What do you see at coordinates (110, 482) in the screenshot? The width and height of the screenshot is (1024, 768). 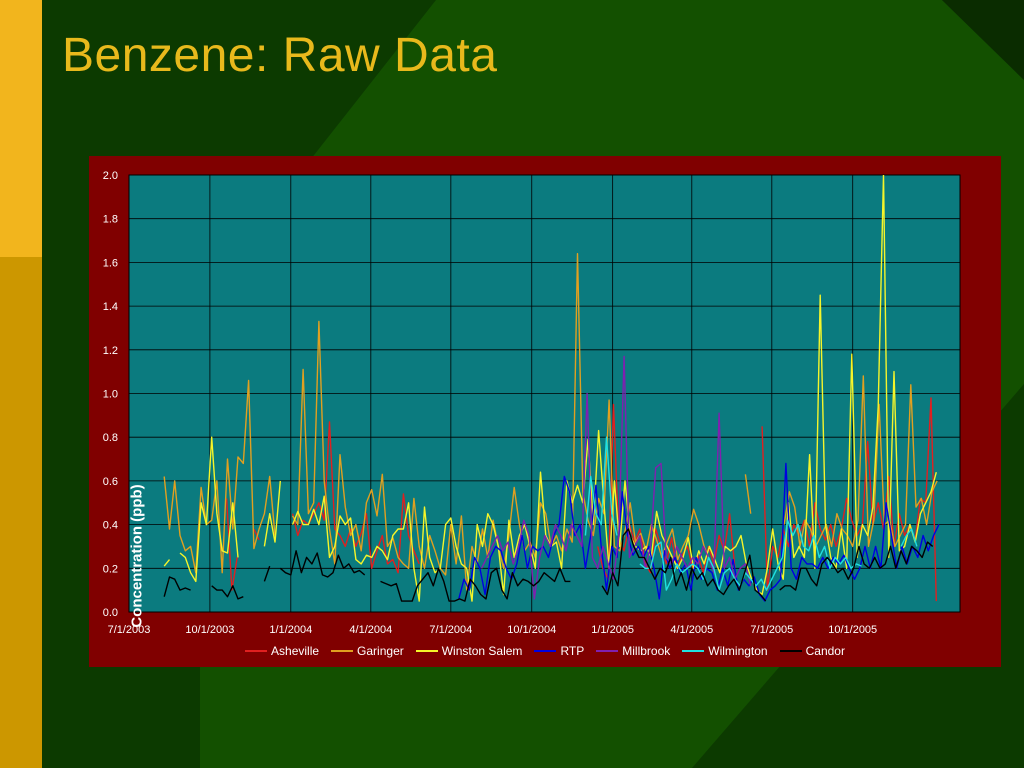 I see `y-tick-label: 0.6` at bounding box center [110, 482].